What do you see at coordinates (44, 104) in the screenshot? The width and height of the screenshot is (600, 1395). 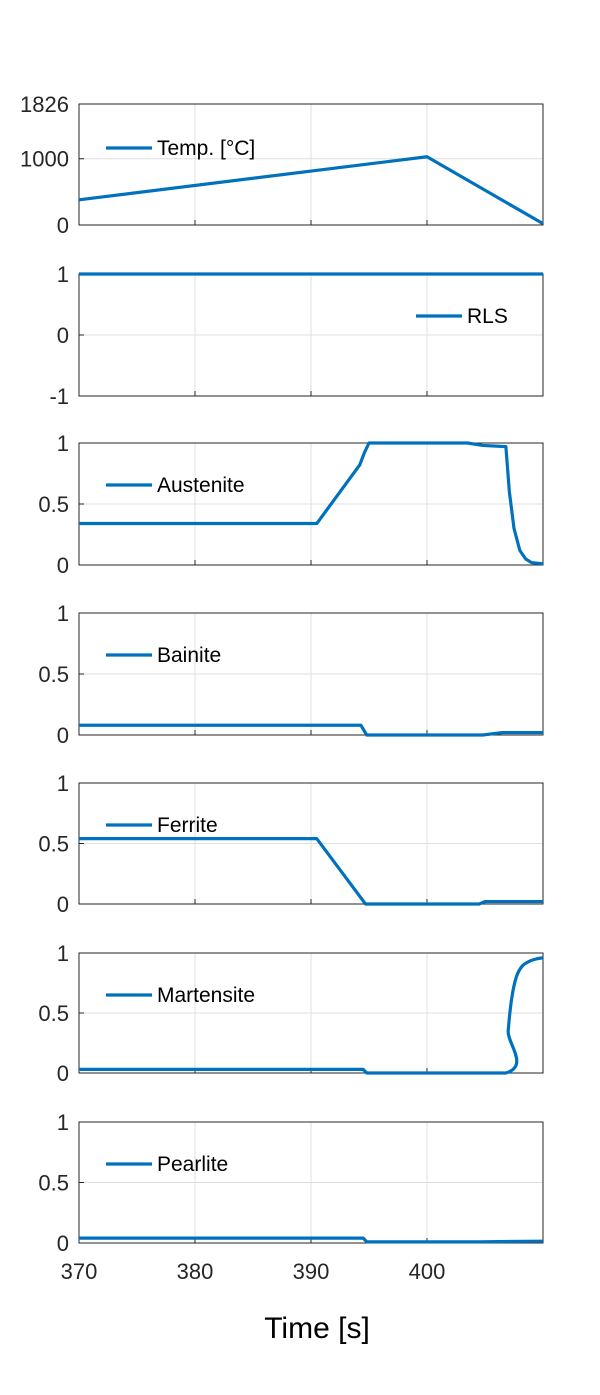 I see `y-tick-label: 1826` at bounding box center [44, 104].